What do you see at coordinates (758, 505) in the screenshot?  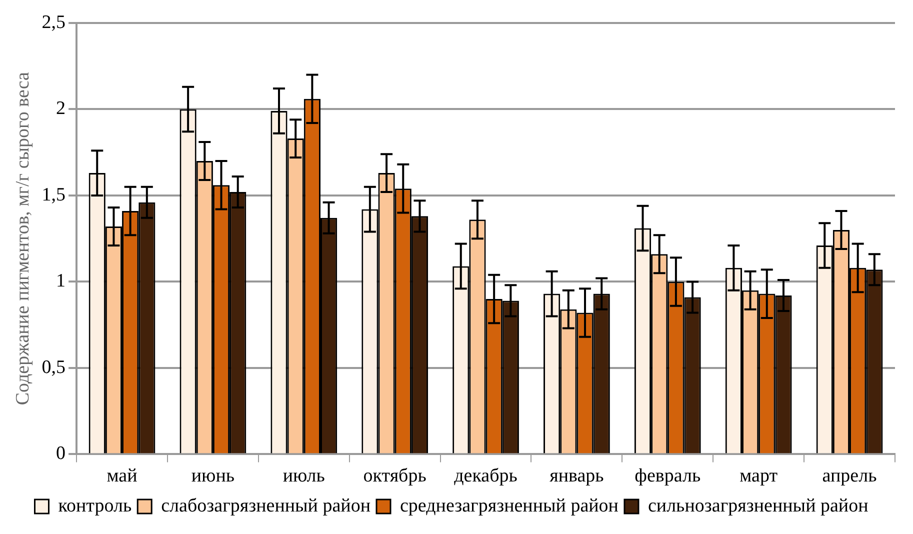 I see `legend-label: сильнозагрязненный район` at bounding box center [758, 505].